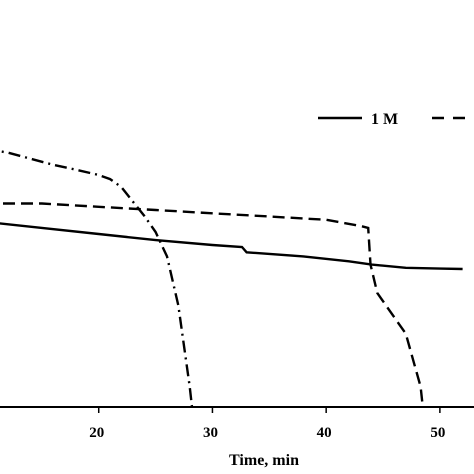 This screenshot has width=474, height=474. What do you see at coordinates (210, 433) in the screenshot?
I see `x-tick-label: 30` at bounding box center [210, 433].